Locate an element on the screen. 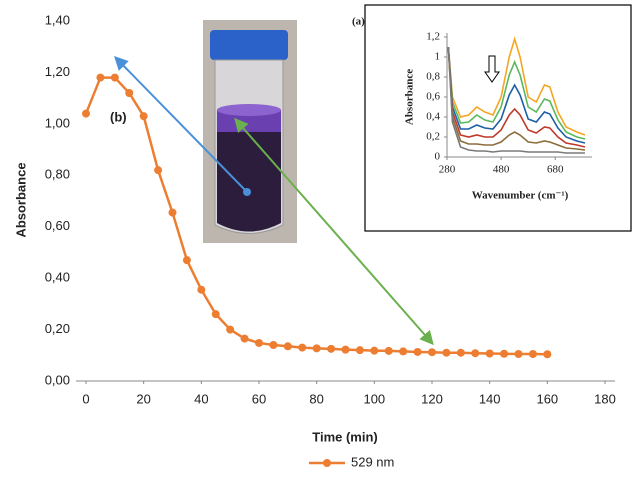 The image size is (633, 479). y-tick-label: 1,40 is located at coordinates (57, 19).